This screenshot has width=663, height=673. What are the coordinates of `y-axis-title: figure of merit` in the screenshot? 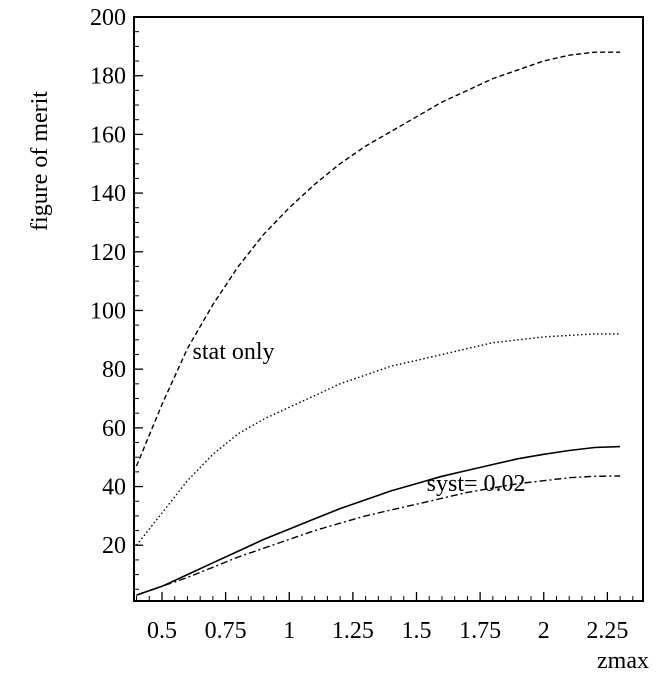 It's located at (40, 161).